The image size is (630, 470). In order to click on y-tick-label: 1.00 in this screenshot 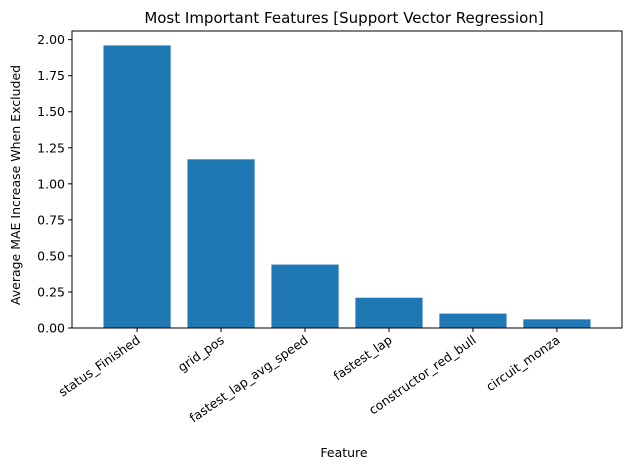, I will do `click(51, 183)`.